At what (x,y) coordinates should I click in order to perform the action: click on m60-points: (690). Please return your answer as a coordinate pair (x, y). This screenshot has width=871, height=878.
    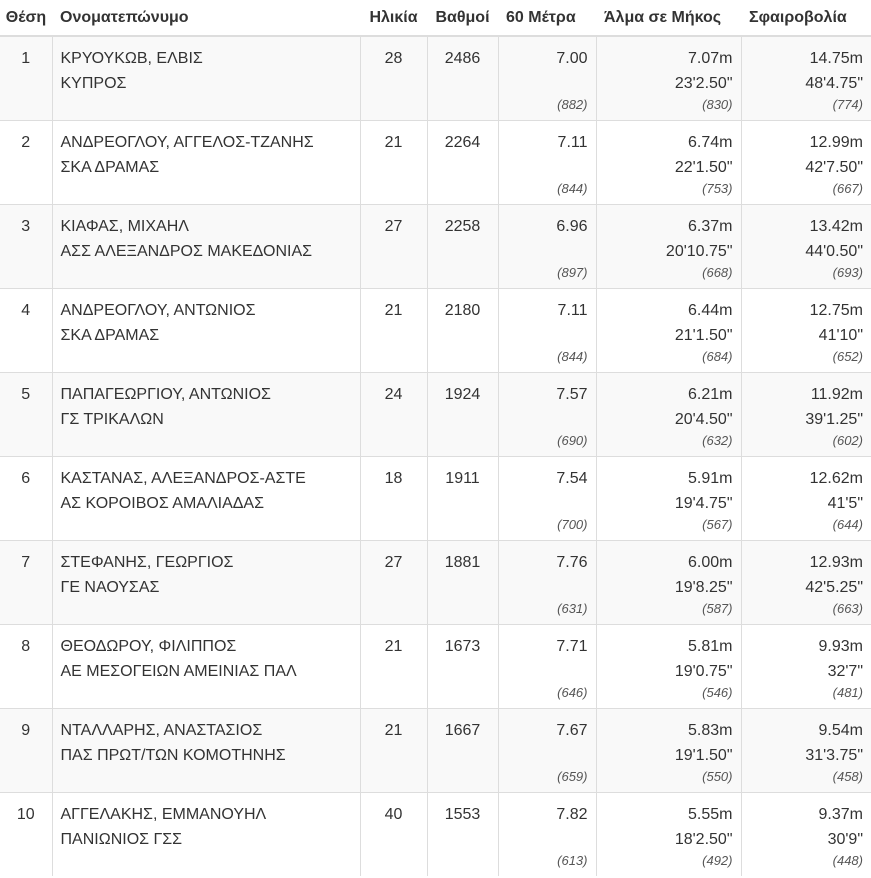
    Looking at the image, I should click on (572, 440).